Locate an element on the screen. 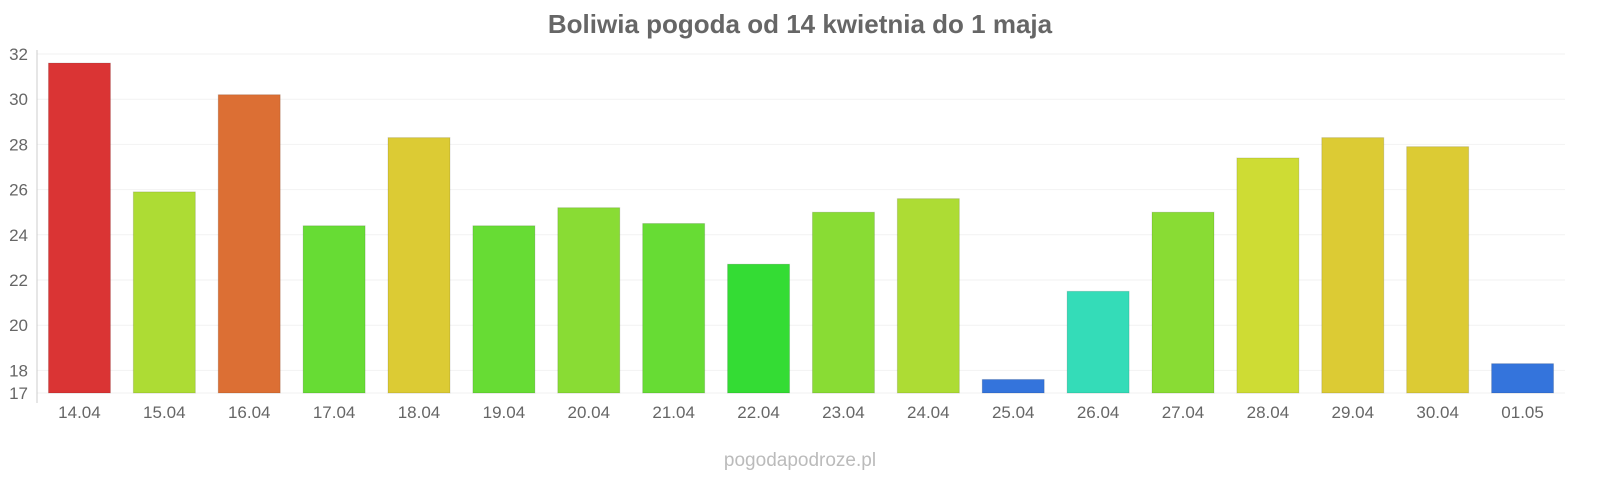 The image size is (1600, 480). x-tick-label: 16.04 is located at coordinates (249, 412).